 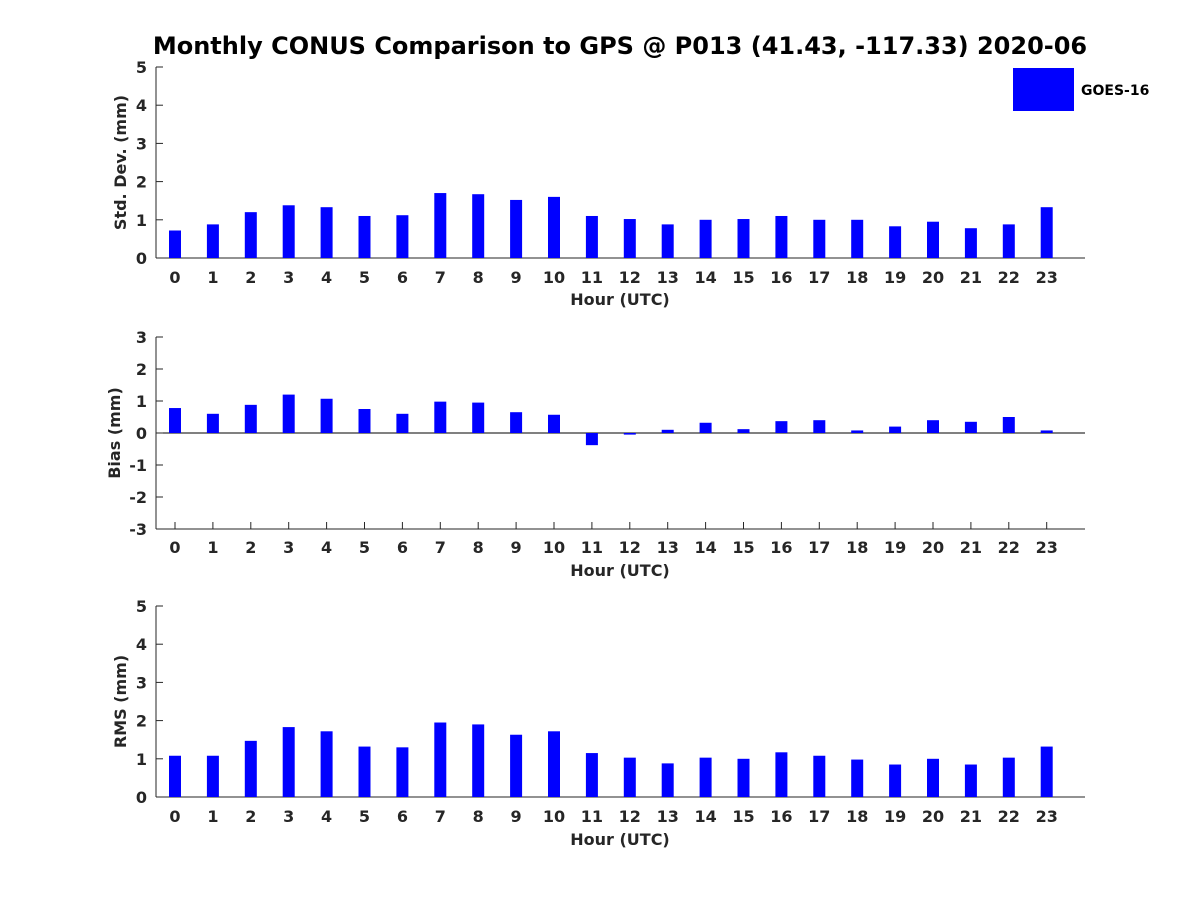 I want to click on bias-xtick-label: 0, so click(x=174, y=547).